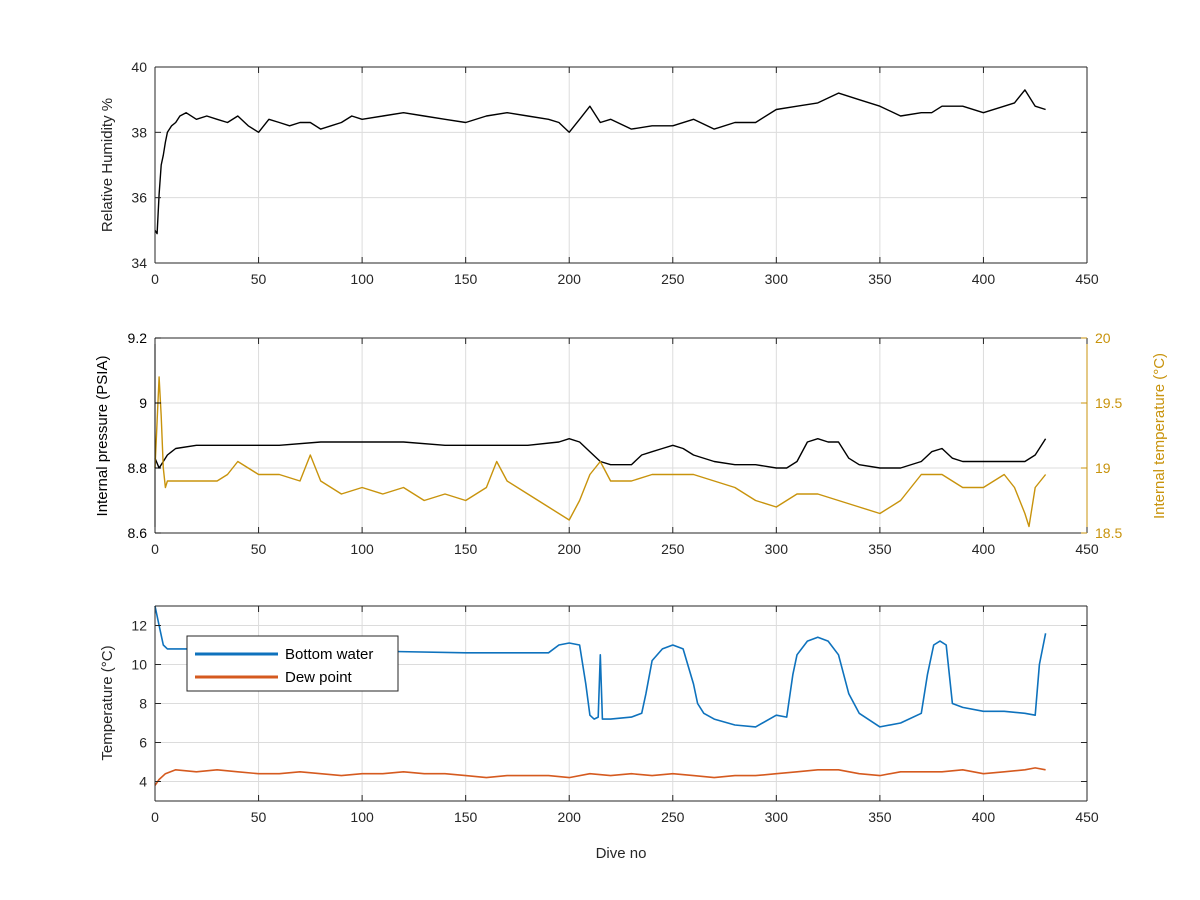 This screenshot has width=1200, height=900. I want to click on y2-tick-label: 20, so click(1103, 338).